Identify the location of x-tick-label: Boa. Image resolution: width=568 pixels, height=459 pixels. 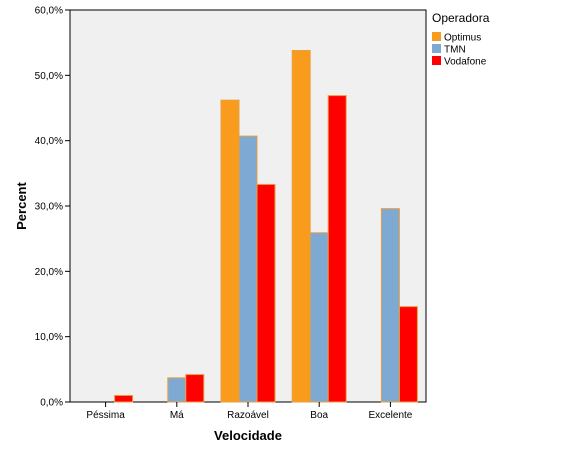
(319, 415).